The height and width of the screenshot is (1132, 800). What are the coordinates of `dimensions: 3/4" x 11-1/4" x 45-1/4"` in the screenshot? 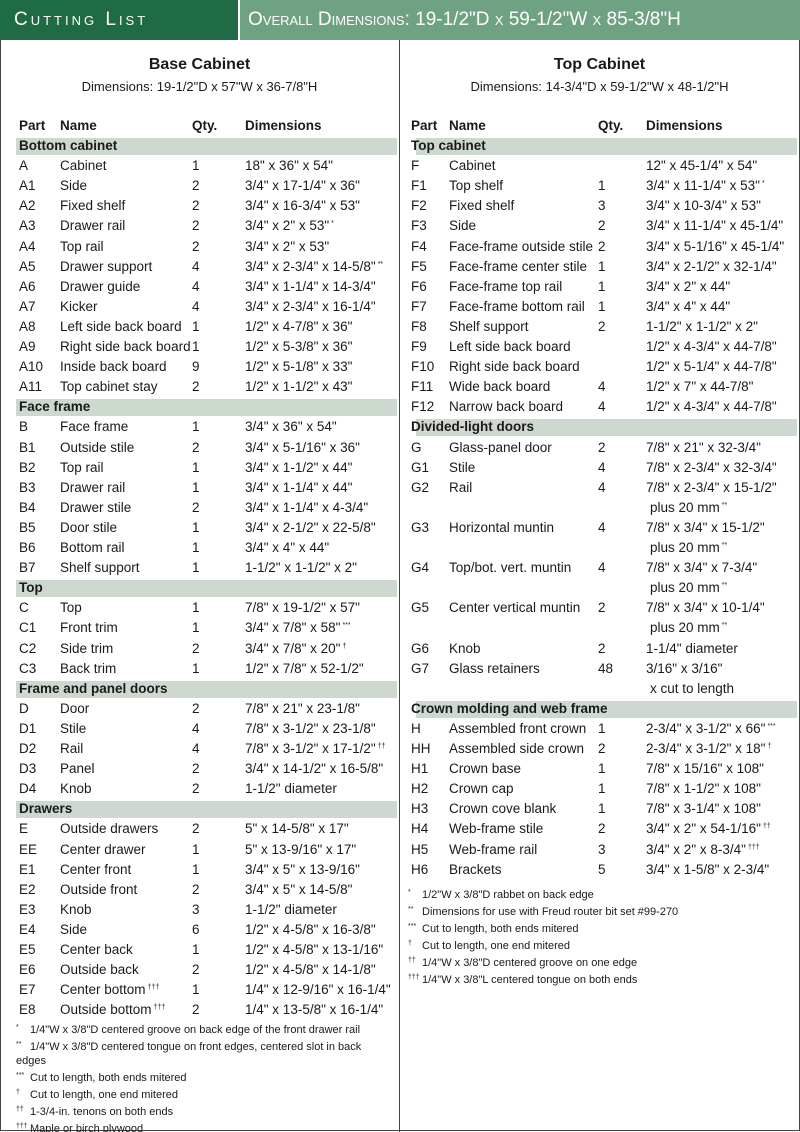 It's located at (715, 226).